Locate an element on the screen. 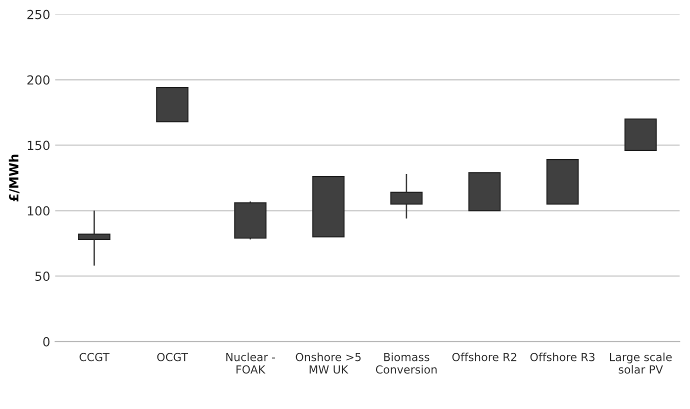 The height and width of the screenshot is (409, 690). candlestick is located at coordinates (94, 238).